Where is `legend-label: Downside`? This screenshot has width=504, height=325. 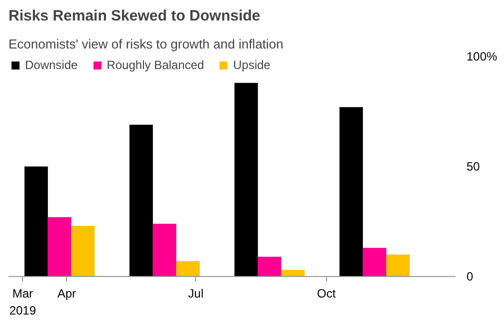 legend-label: Downside is located at coordinates (51, 65).